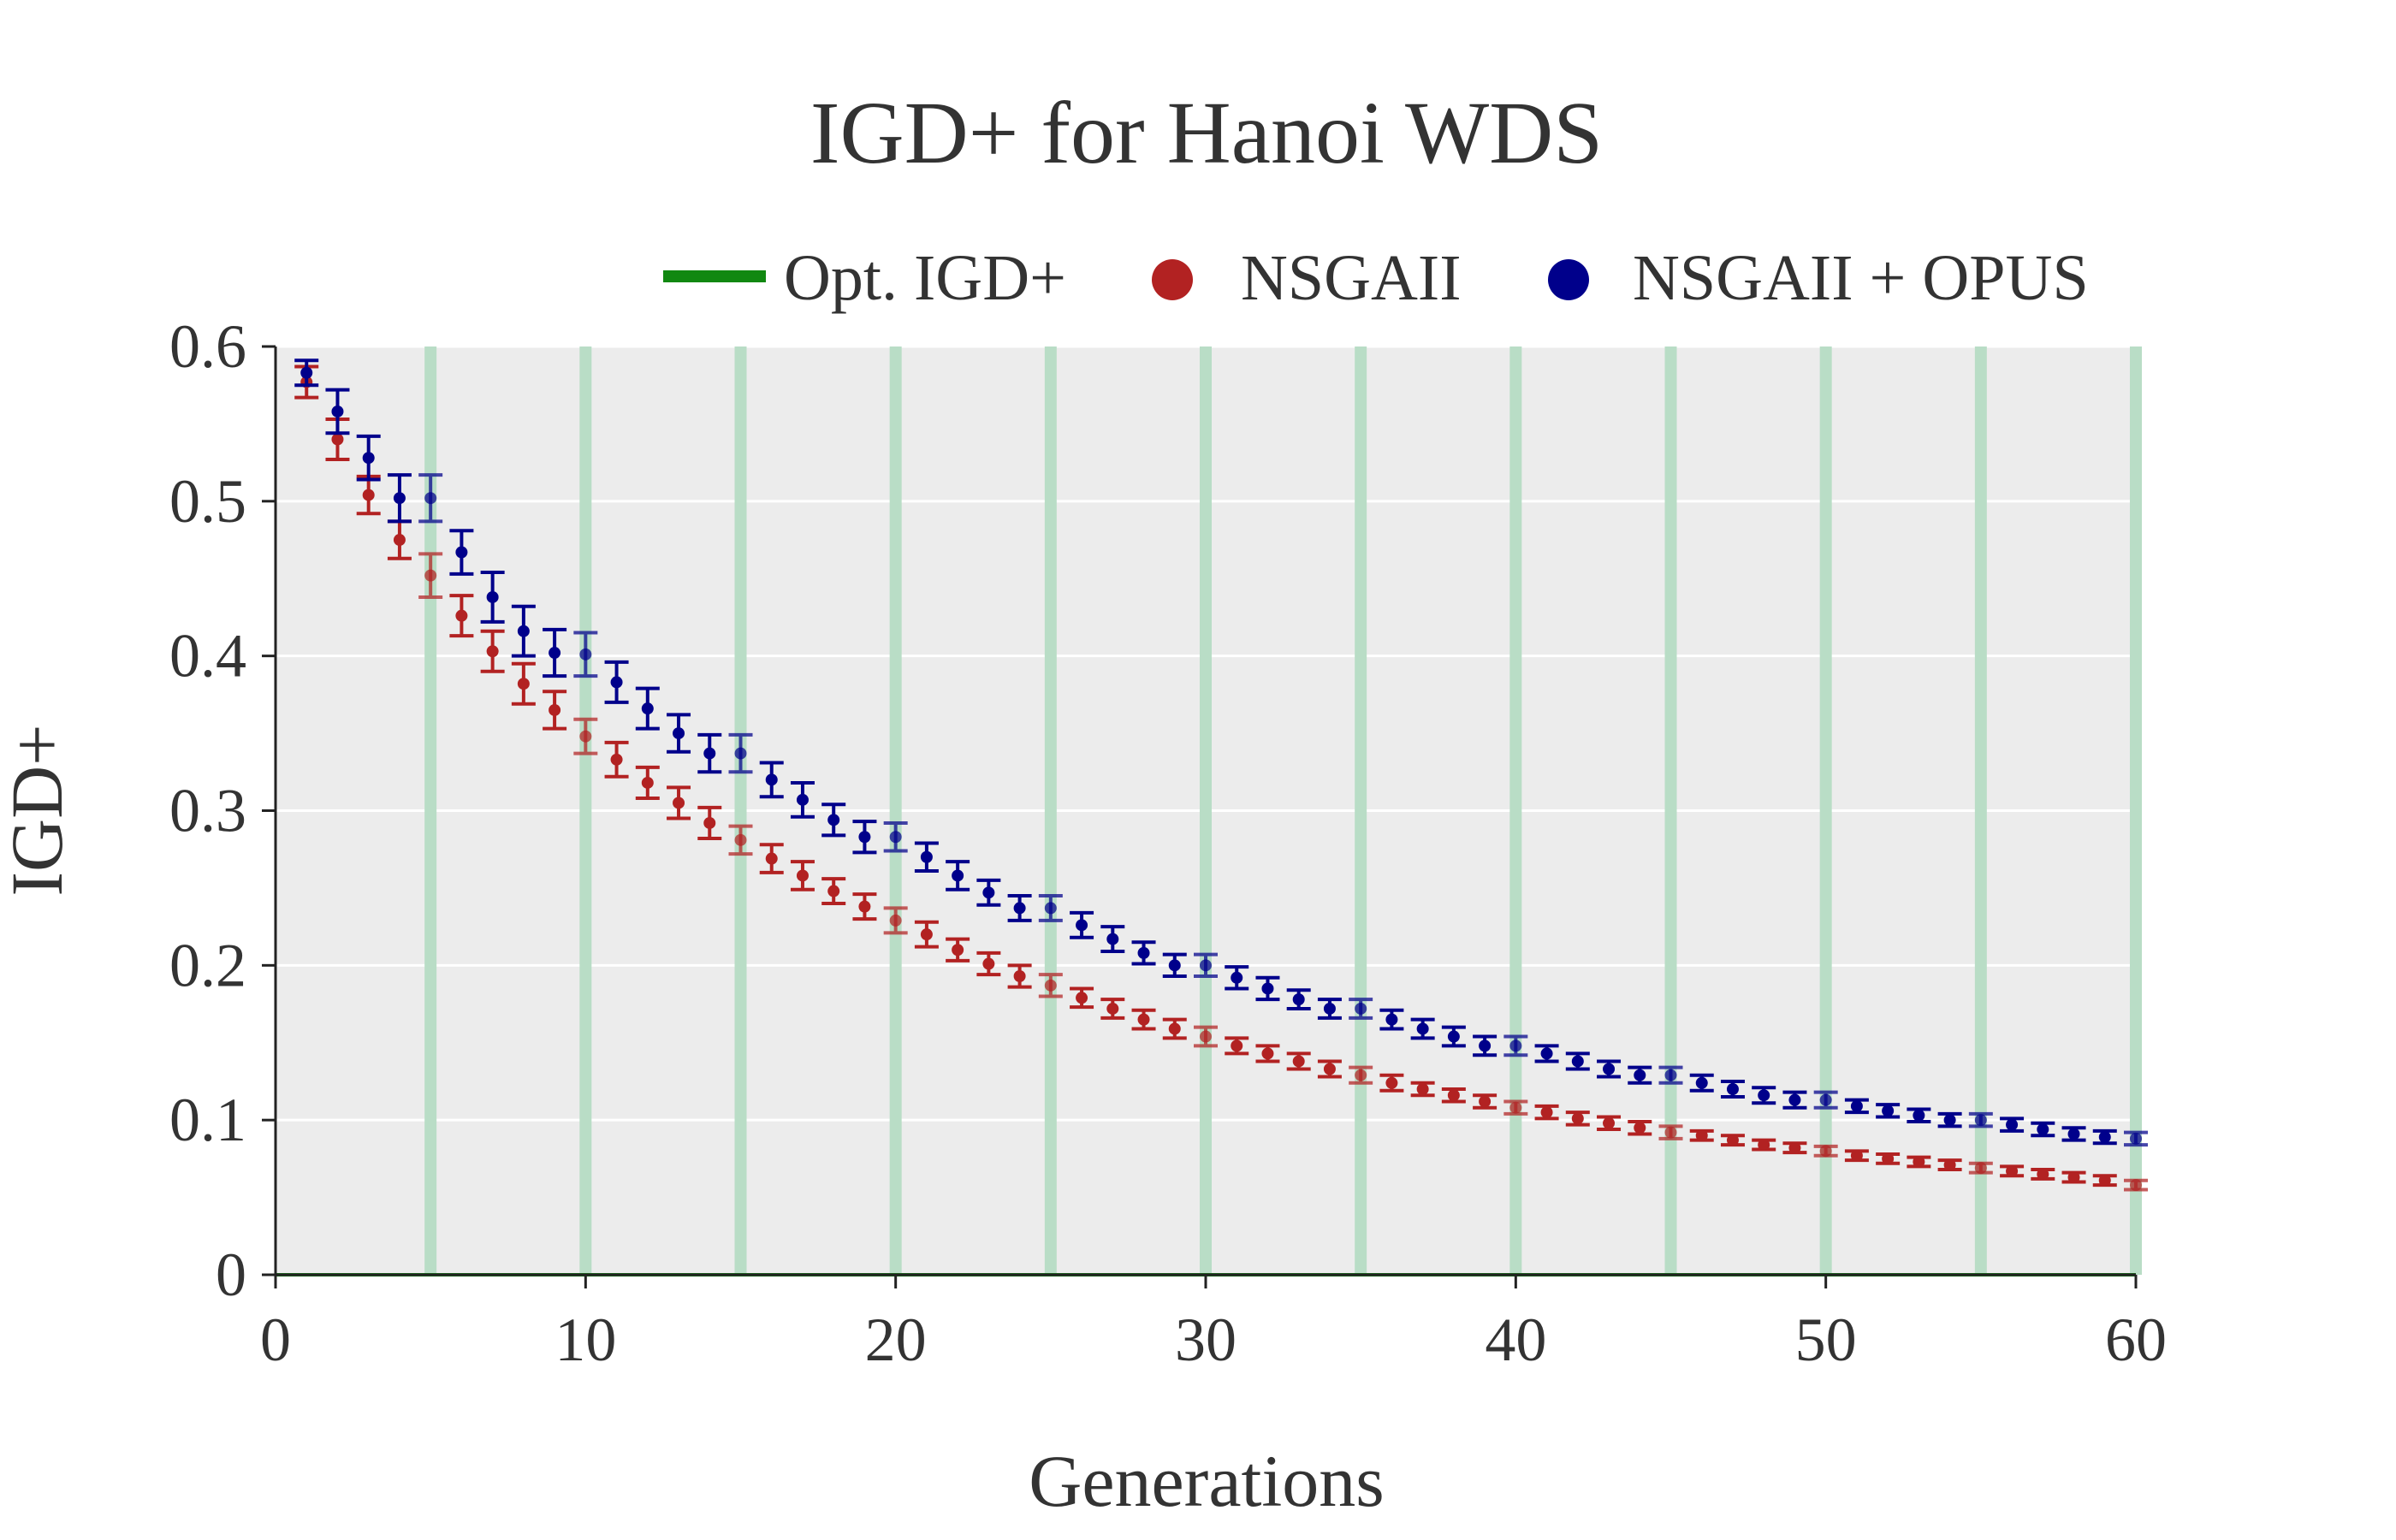 This screenshot has width=2396, height=1540. I want to click on x-ticks: 0 10 20 30 40 50 60, so click(1213, 1324).